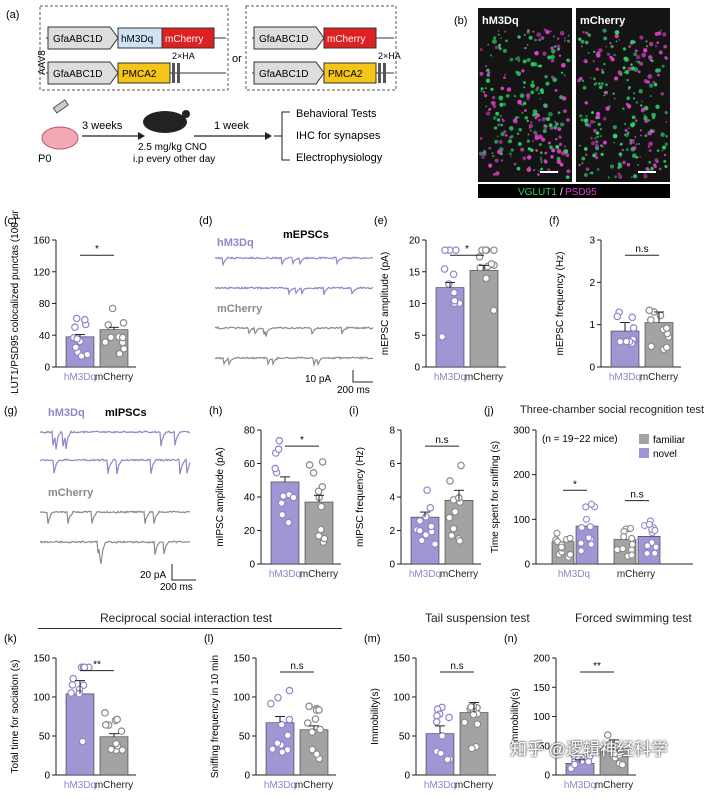  Describe the element at coordinates (45, 304) in the screenshot. I see `y-tick-label: 80` at that location.